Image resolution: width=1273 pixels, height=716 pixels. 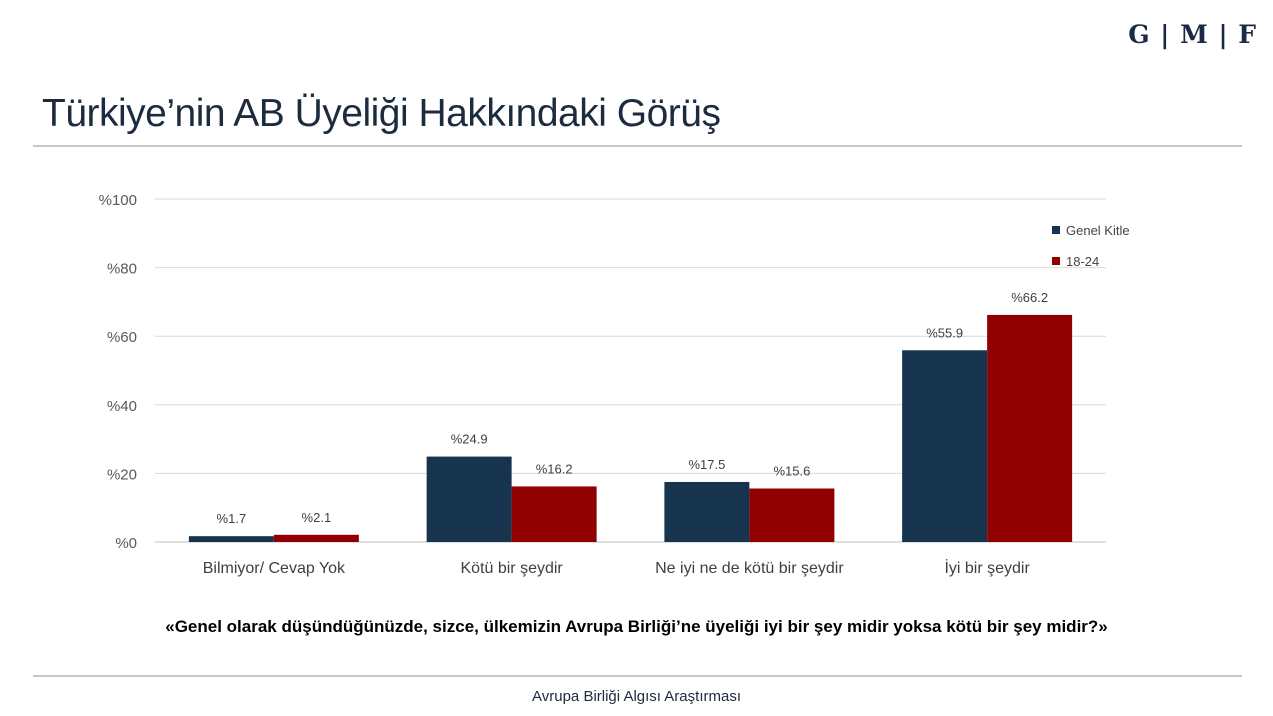 I want to click on legend-label-18-24: 18-24, so click(x=1083, y=261).